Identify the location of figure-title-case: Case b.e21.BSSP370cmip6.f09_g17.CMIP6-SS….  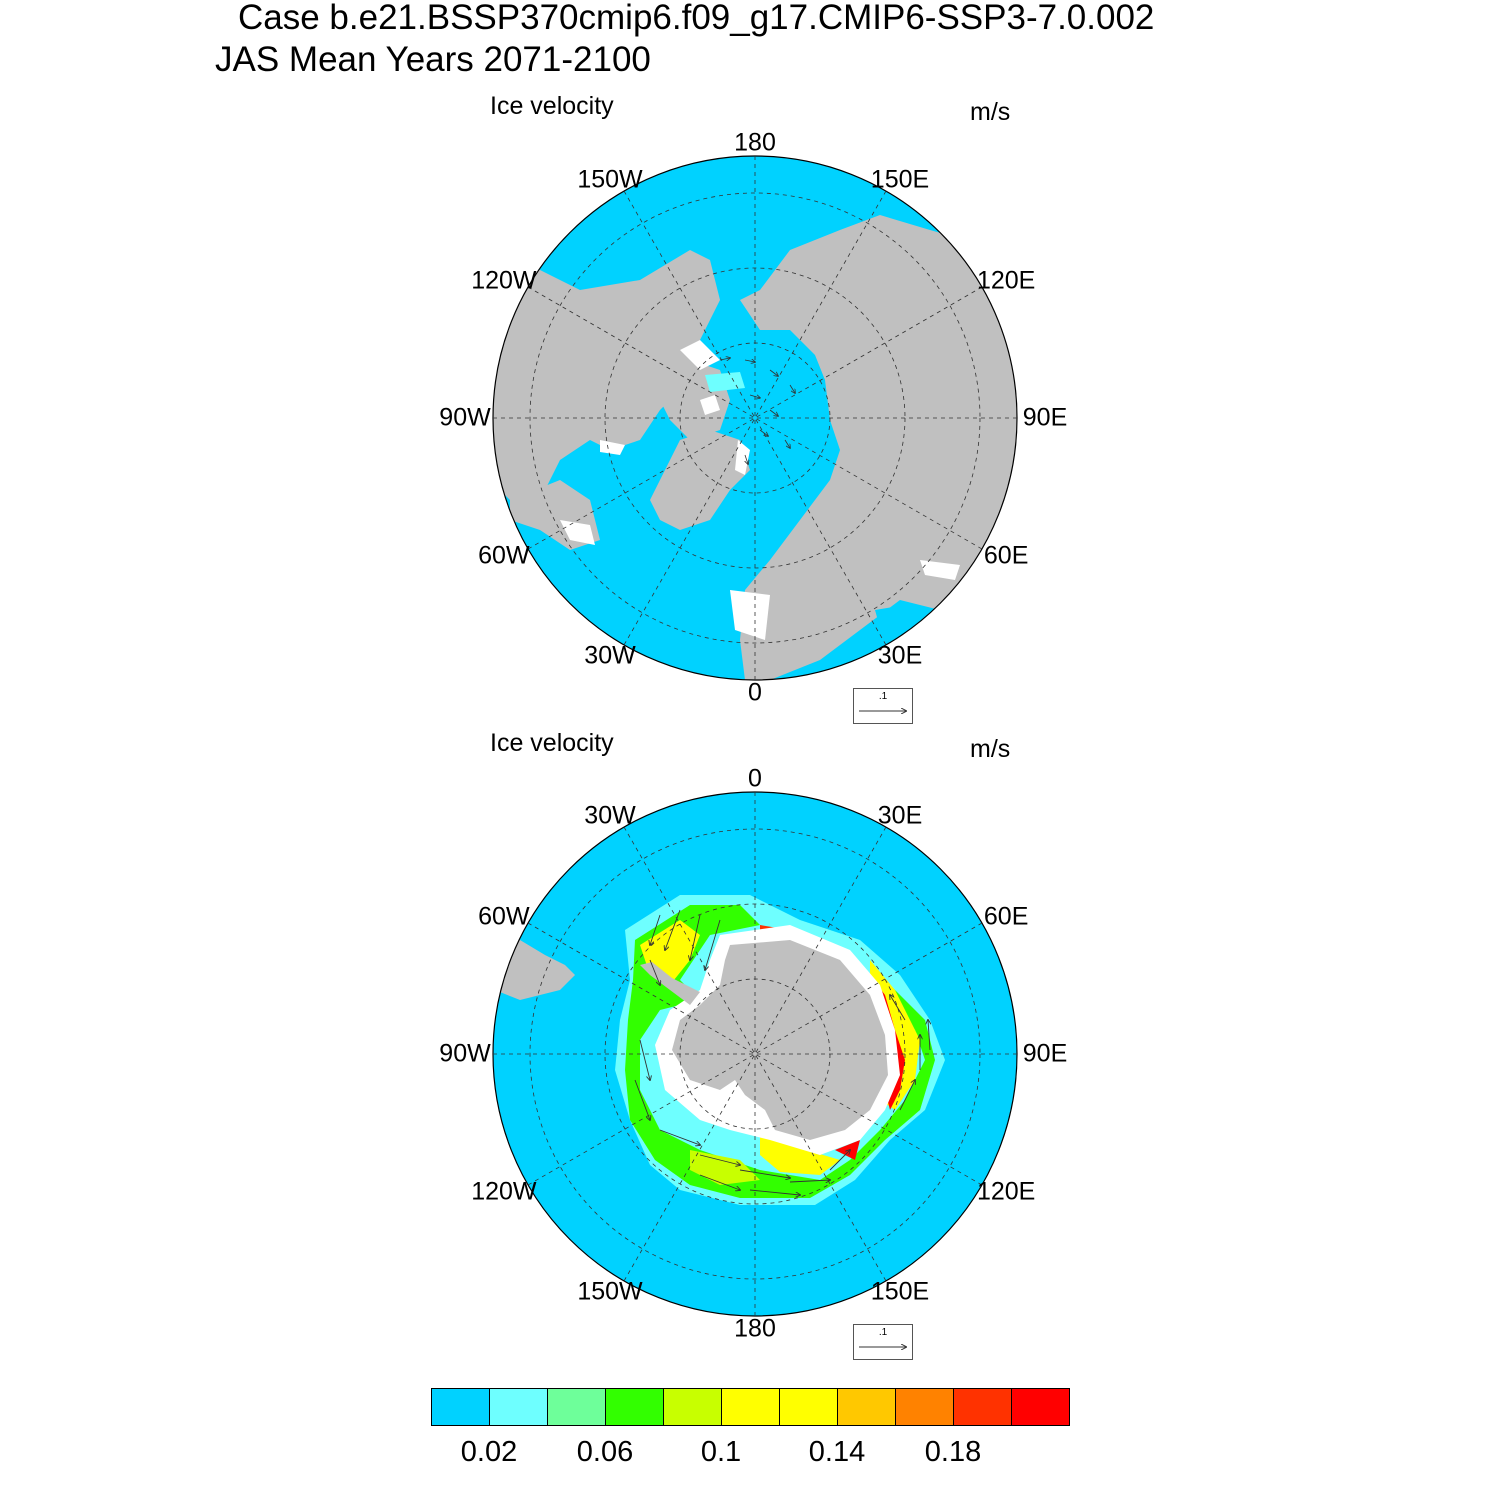
(696, 18).